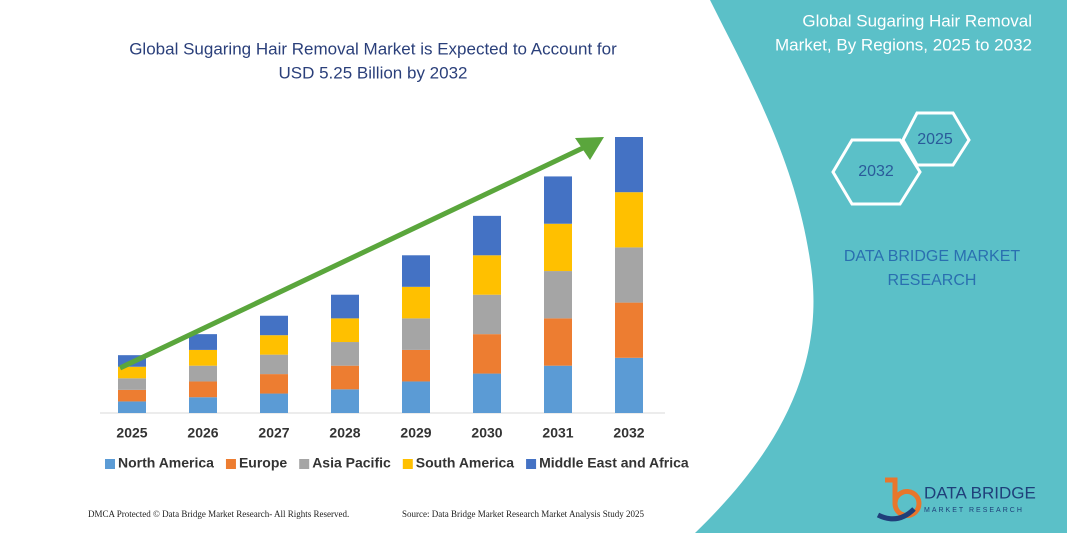 The image size is (1067, 533). I want to click on x-tick-label: 2028, so click(344, 433).